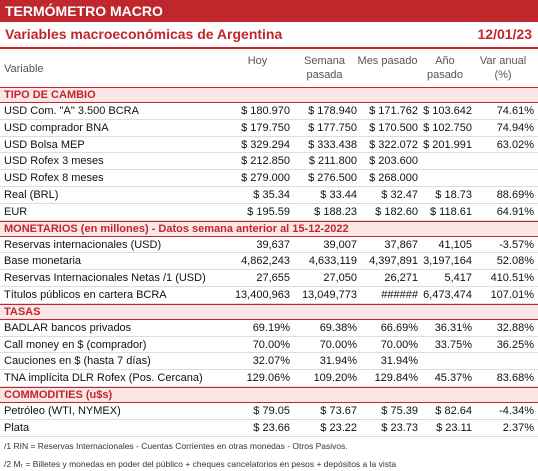 This screenshot has width=538, height=471. I want to click on section-header: TASAS, so click(269, 311).